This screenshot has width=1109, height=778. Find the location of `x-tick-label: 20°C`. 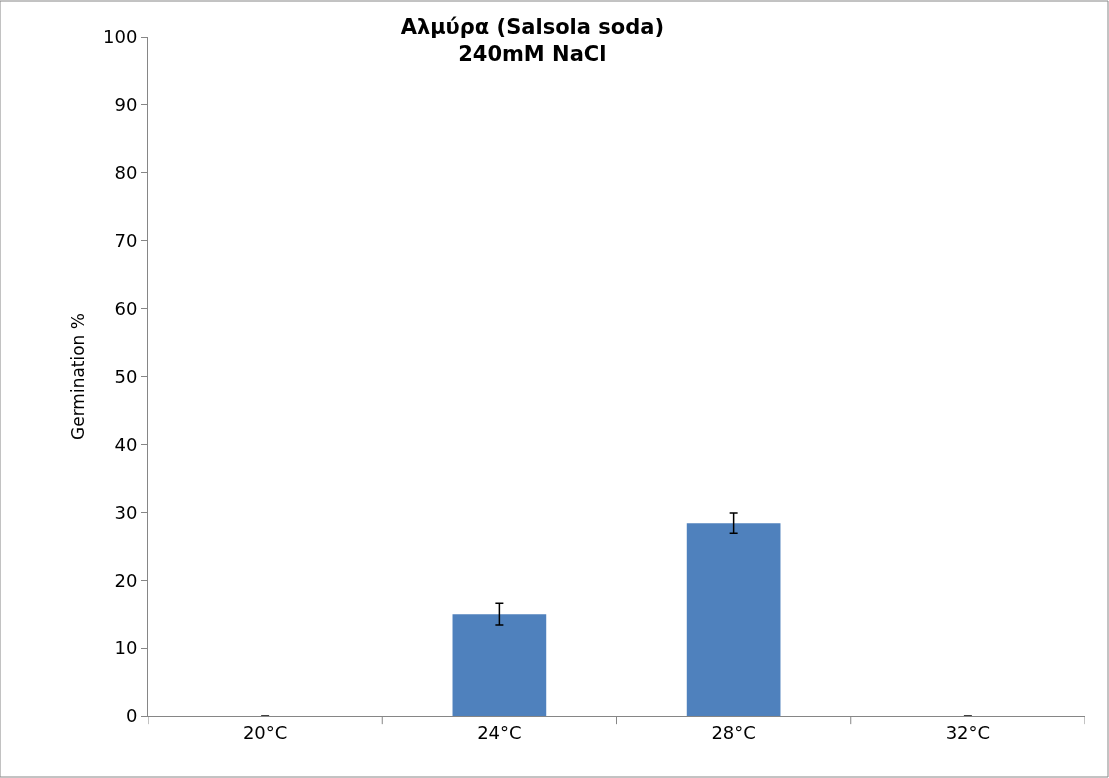

x-tick-label: 20°C is located at coordinates (265, 732).